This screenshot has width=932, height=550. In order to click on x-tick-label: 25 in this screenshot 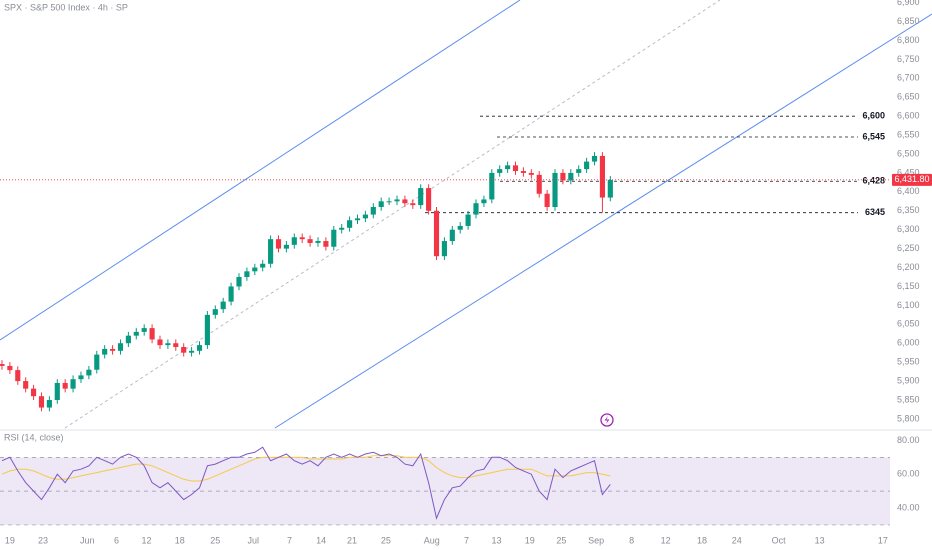, I will do `click(386, 540)`.